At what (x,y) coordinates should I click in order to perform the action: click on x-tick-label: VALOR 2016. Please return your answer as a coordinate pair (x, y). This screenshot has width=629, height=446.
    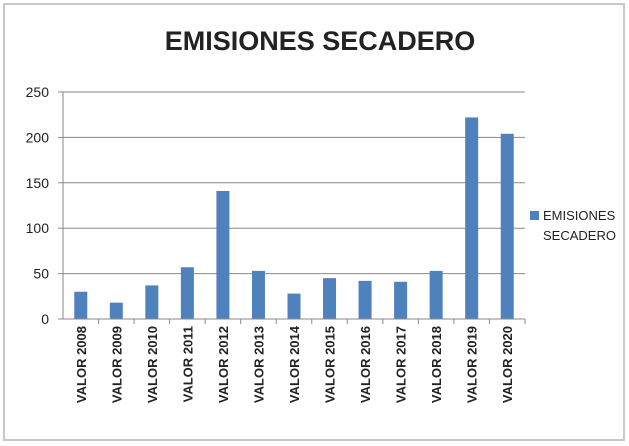
    Looking at the image, I should click on (365, 364).